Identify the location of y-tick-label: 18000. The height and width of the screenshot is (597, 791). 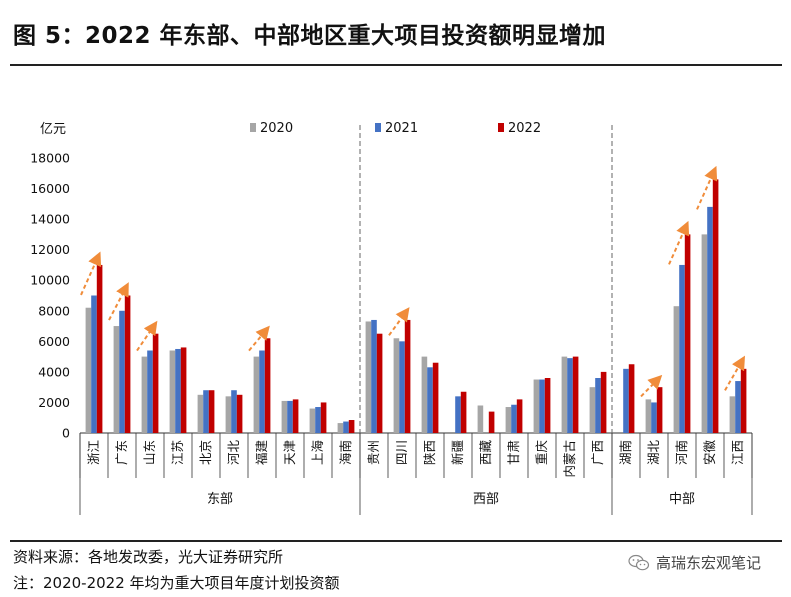
(50, 158).